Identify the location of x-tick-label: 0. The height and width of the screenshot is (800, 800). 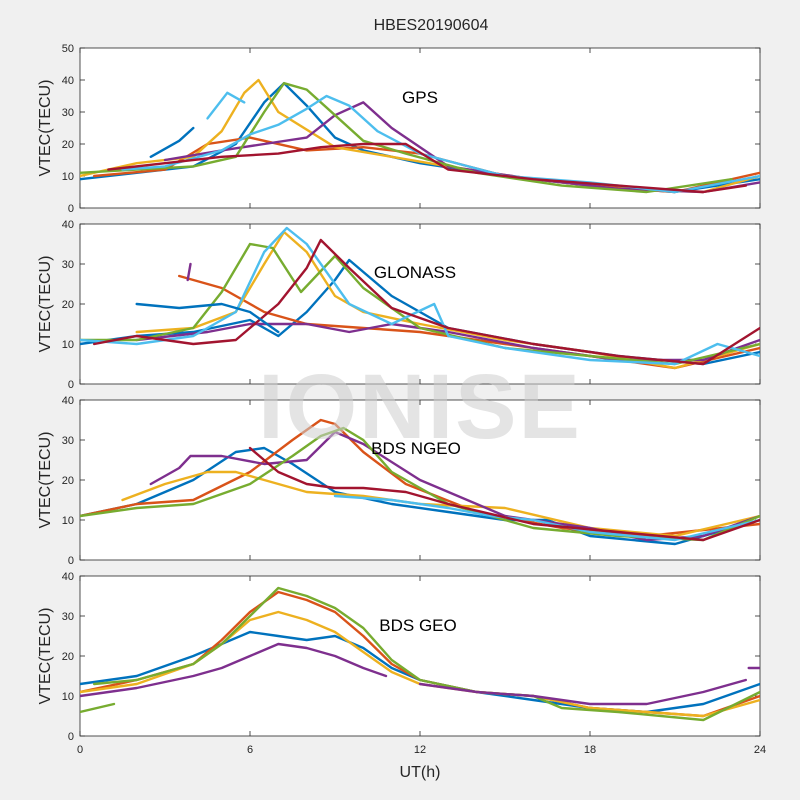
(80, 750).